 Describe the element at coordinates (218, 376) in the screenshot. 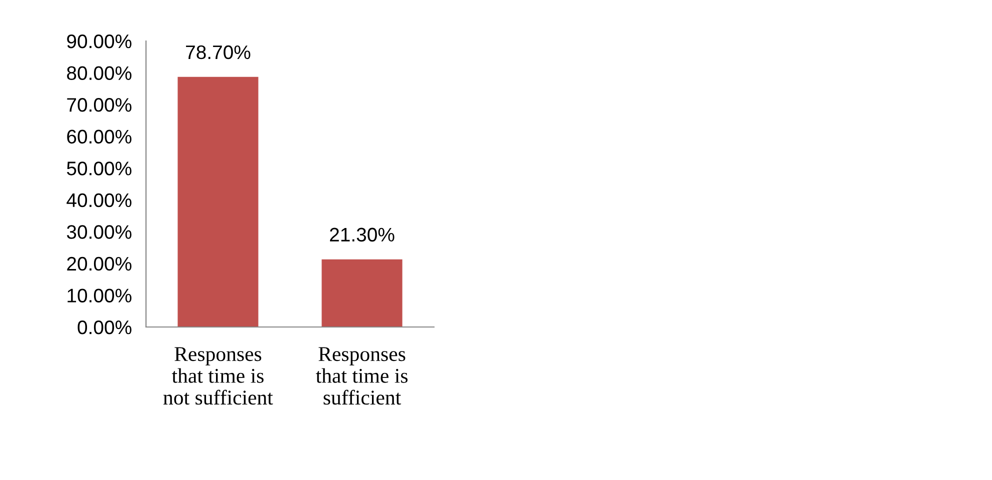

I see `x-tick-label: Responses that time is not sufficient` at that location.